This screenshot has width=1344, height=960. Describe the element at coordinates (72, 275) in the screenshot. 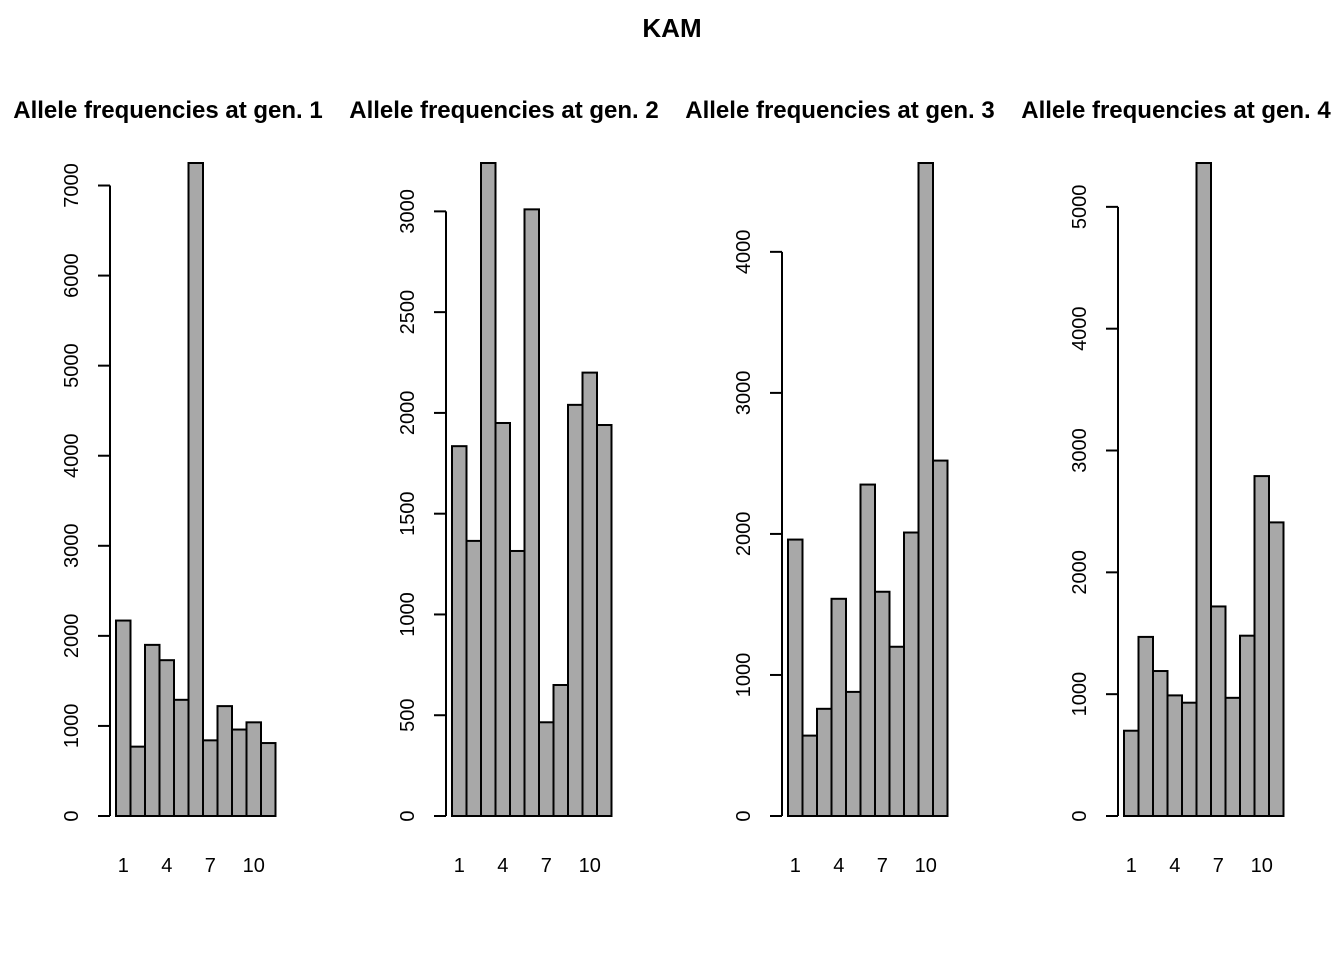

I see `y-tick-label: 6000` at that location.